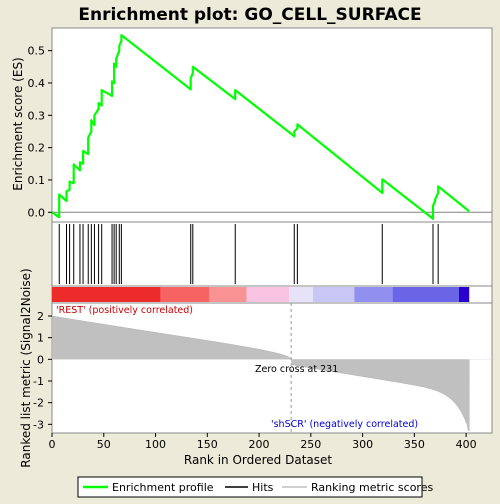 The width and height of the screenshot is (500, 504). I want to click on hit-markers, so click(248, 254).